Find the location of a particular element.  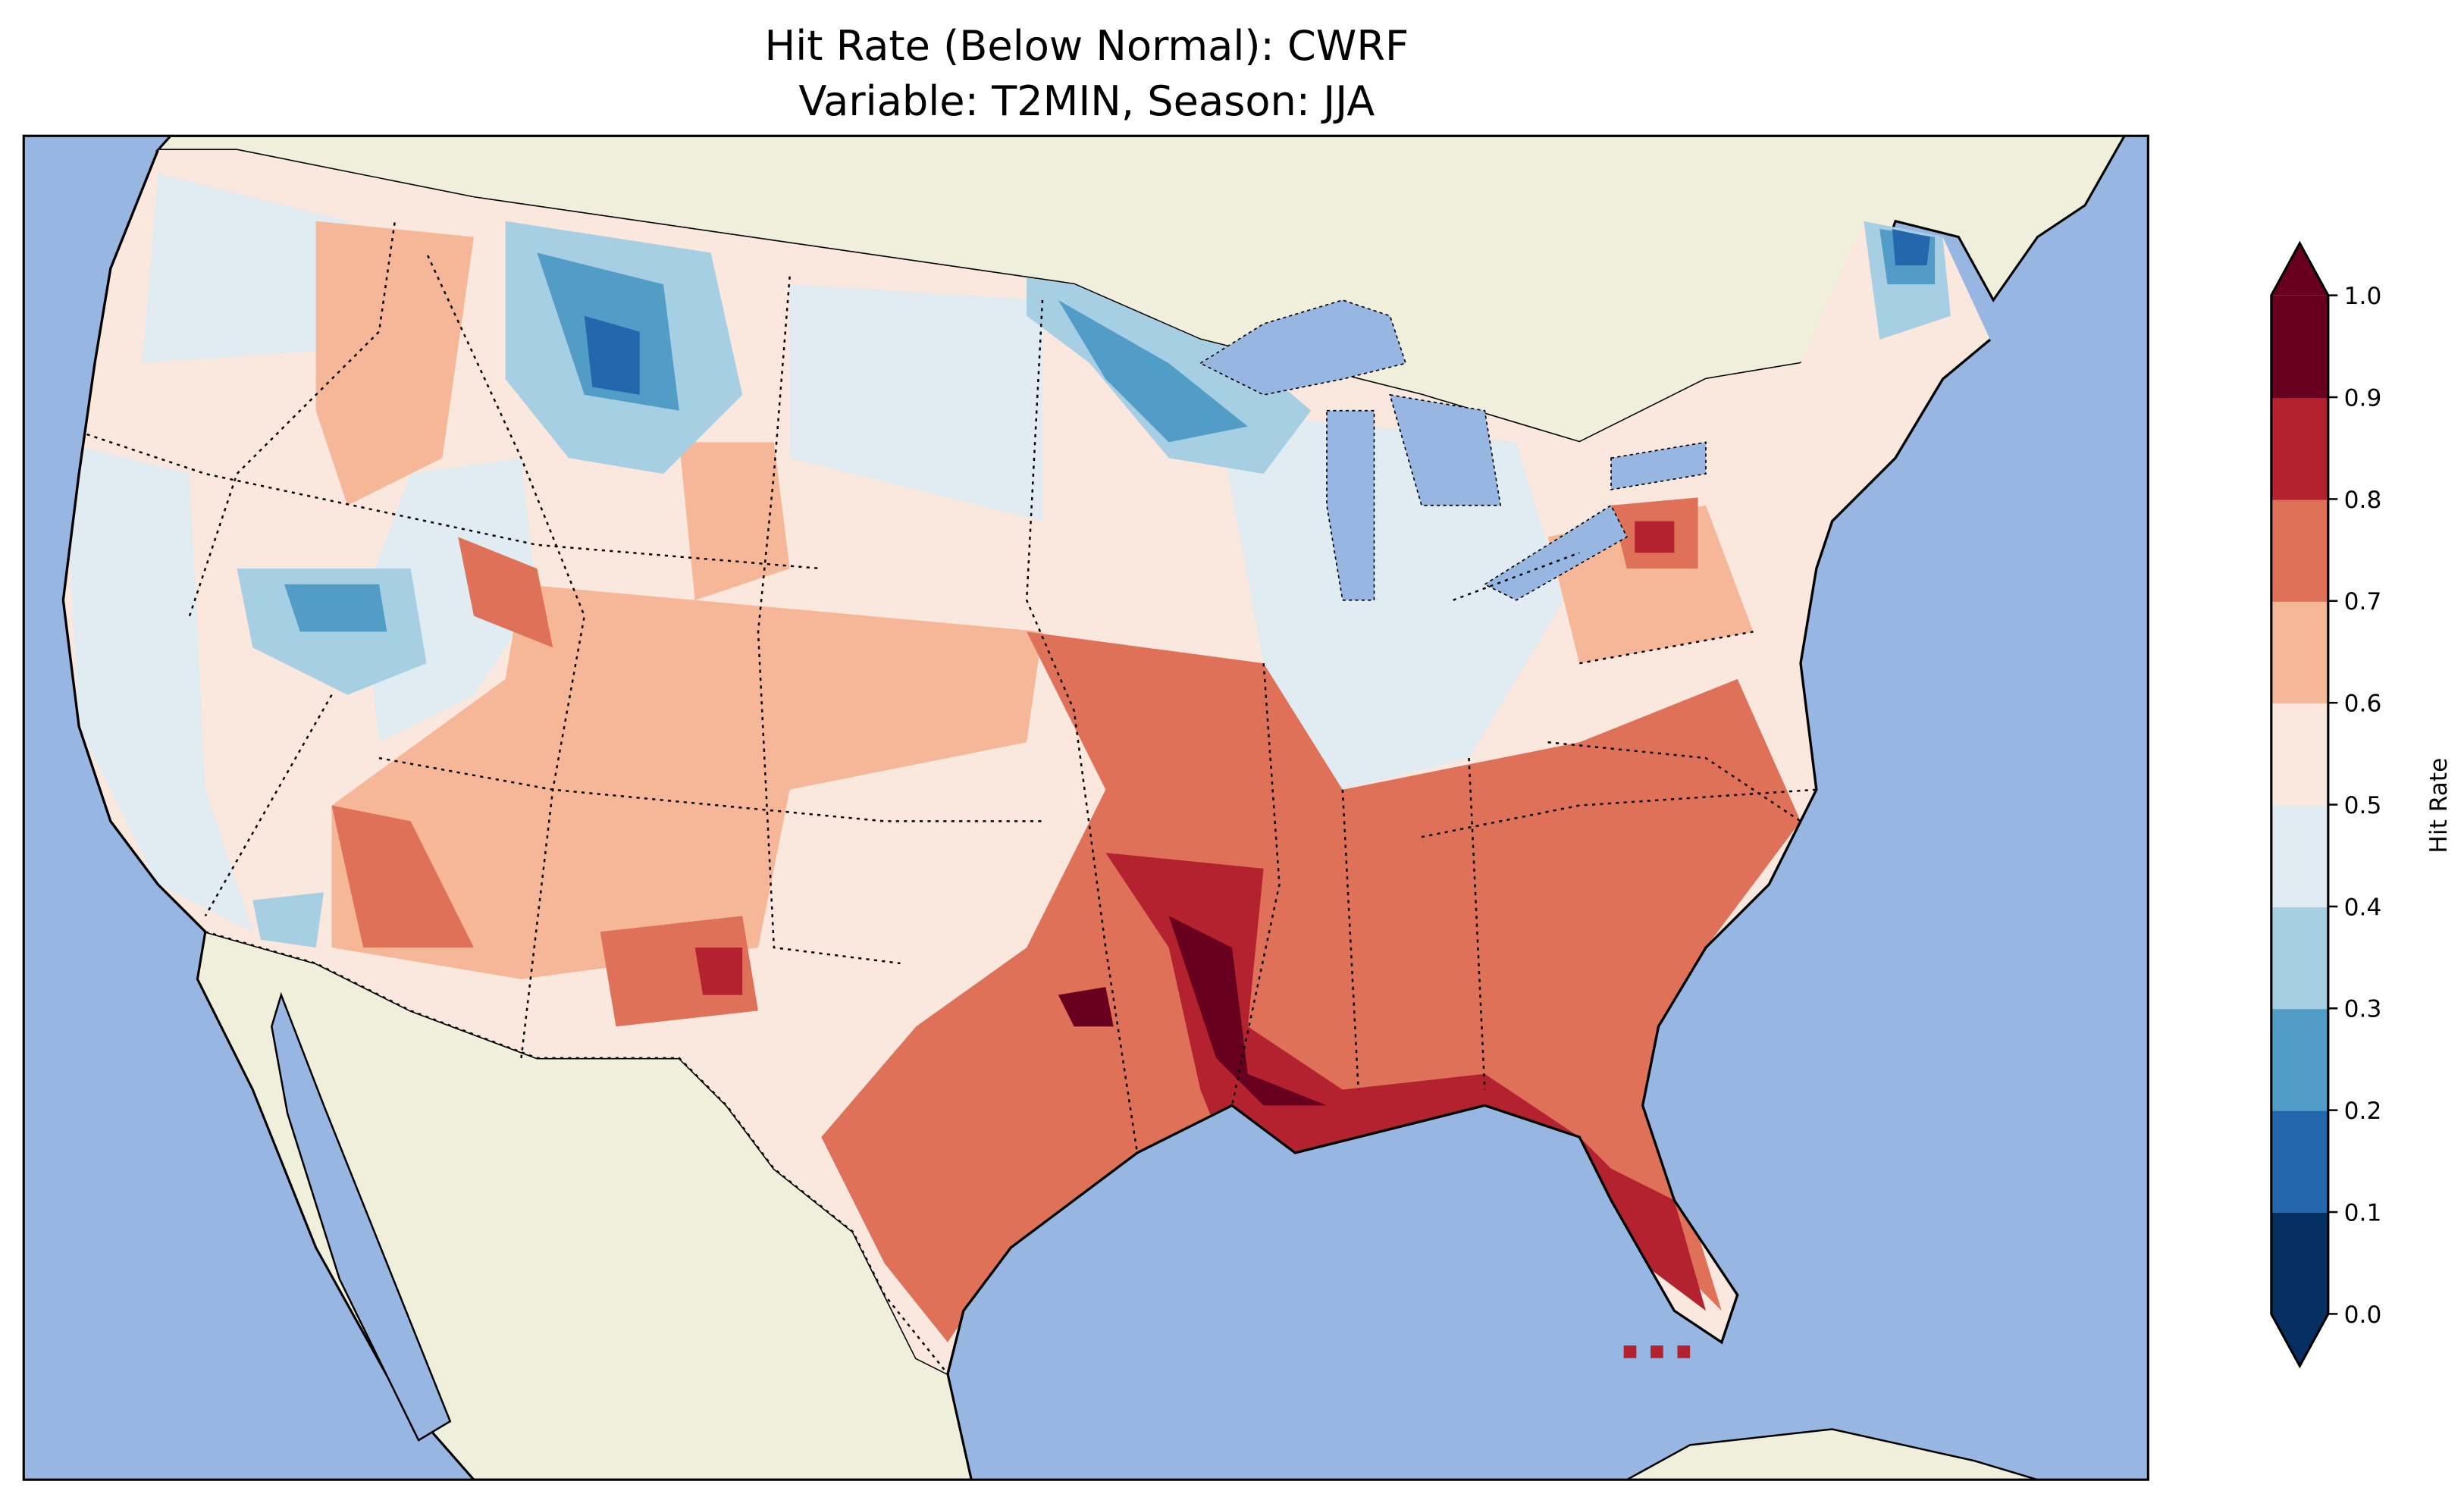

colorbar: 0.0 0.1 0.2 0.3 0.4 0.5 0.6 0.7 0.8 0.9 1.0 is located at coordinates (2326, 804).